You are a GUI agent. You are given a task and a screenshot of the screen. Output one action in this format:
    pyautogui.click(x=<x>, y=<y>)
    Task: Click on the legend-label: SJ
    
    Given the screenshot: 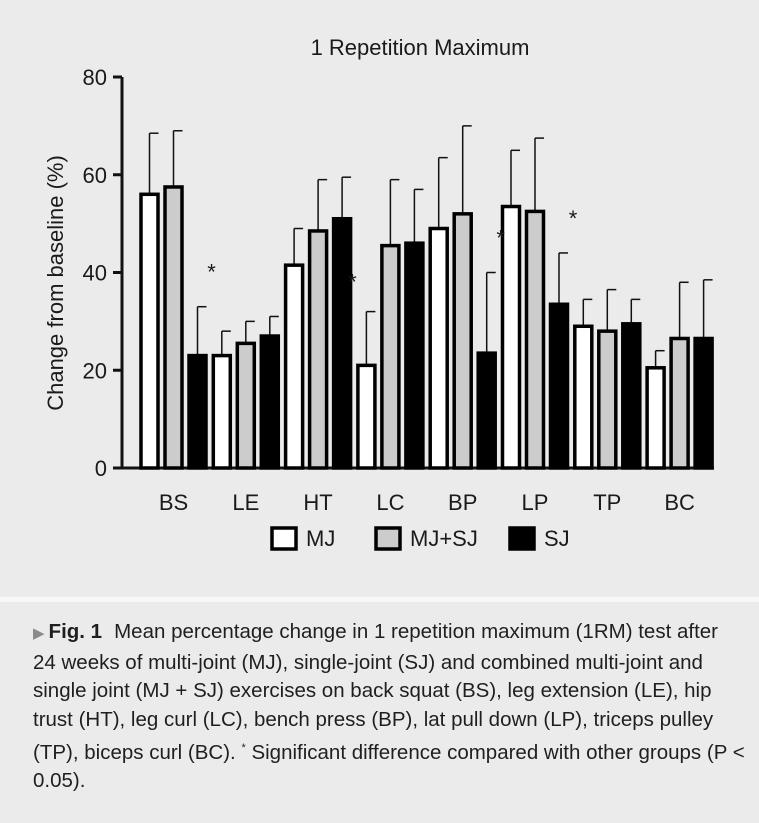 What is the action you would take?
    pyautogui.click(x=557, y=538)
    